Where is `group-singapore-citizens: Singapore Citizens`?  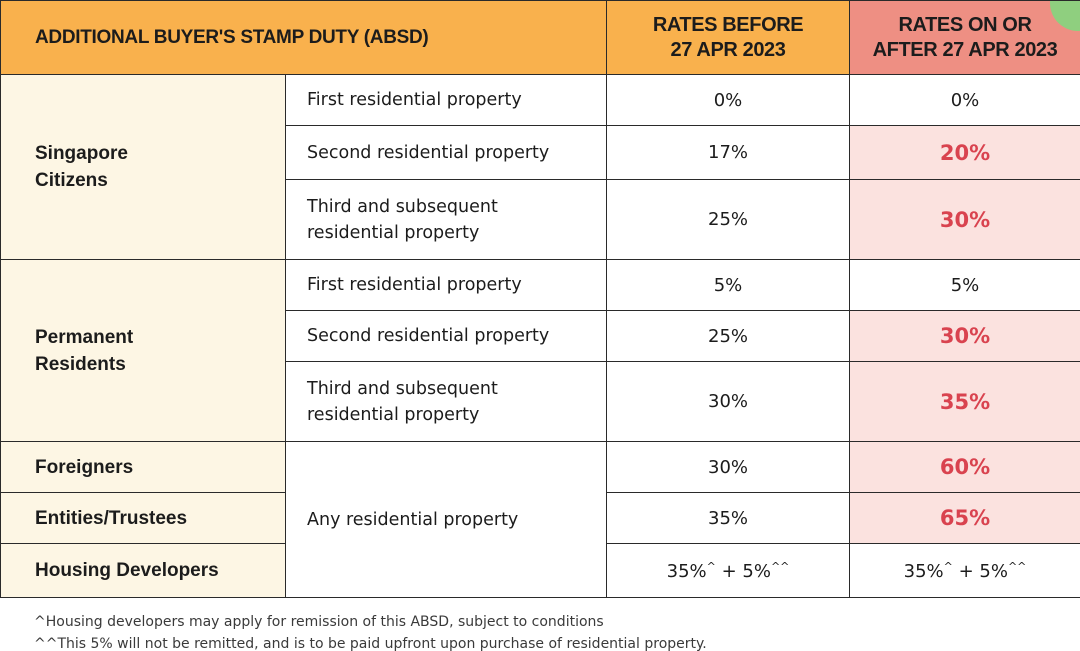 group-singapore-citizens: Singapore Citizens is located at coordinates (143, 167).